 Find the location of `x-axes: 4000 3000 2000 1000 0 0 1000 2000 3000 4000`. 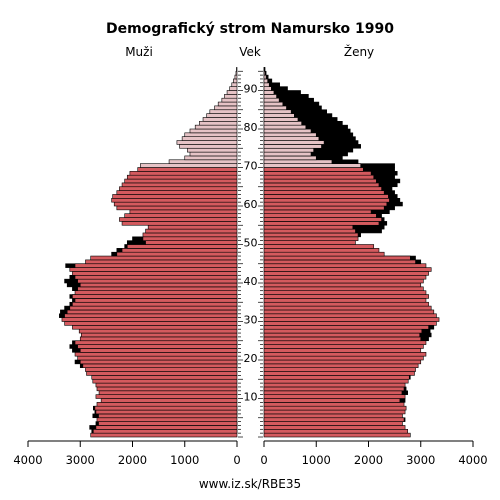

x-axes: 4000 3000 2000 1000 0 0 1000 2000 3000 4000 is located at coordinates (250, 453).